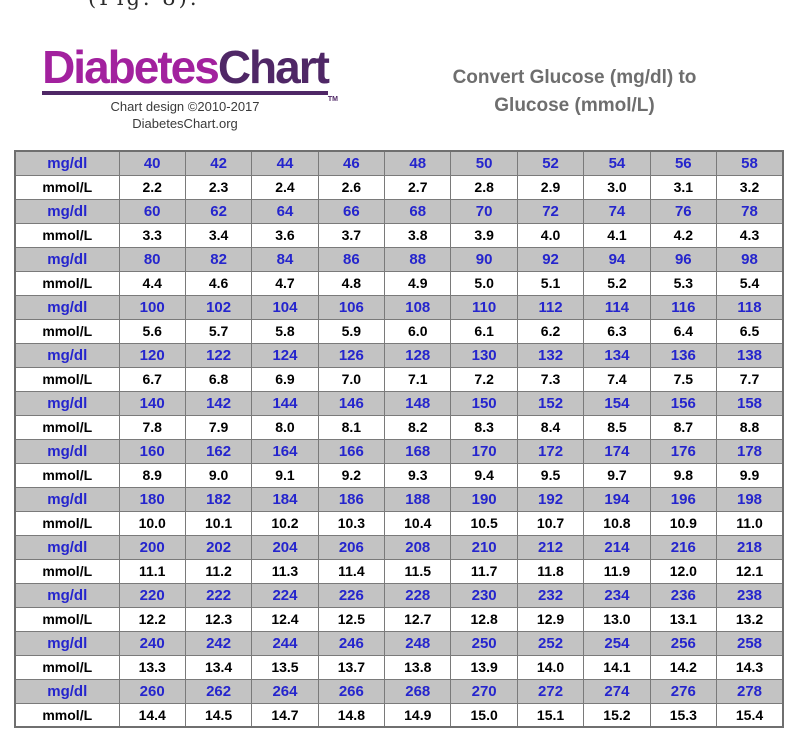 This screenshot has height=756, width=799. I want to click on mgdl-value-cell: 106, so click(351, 307).